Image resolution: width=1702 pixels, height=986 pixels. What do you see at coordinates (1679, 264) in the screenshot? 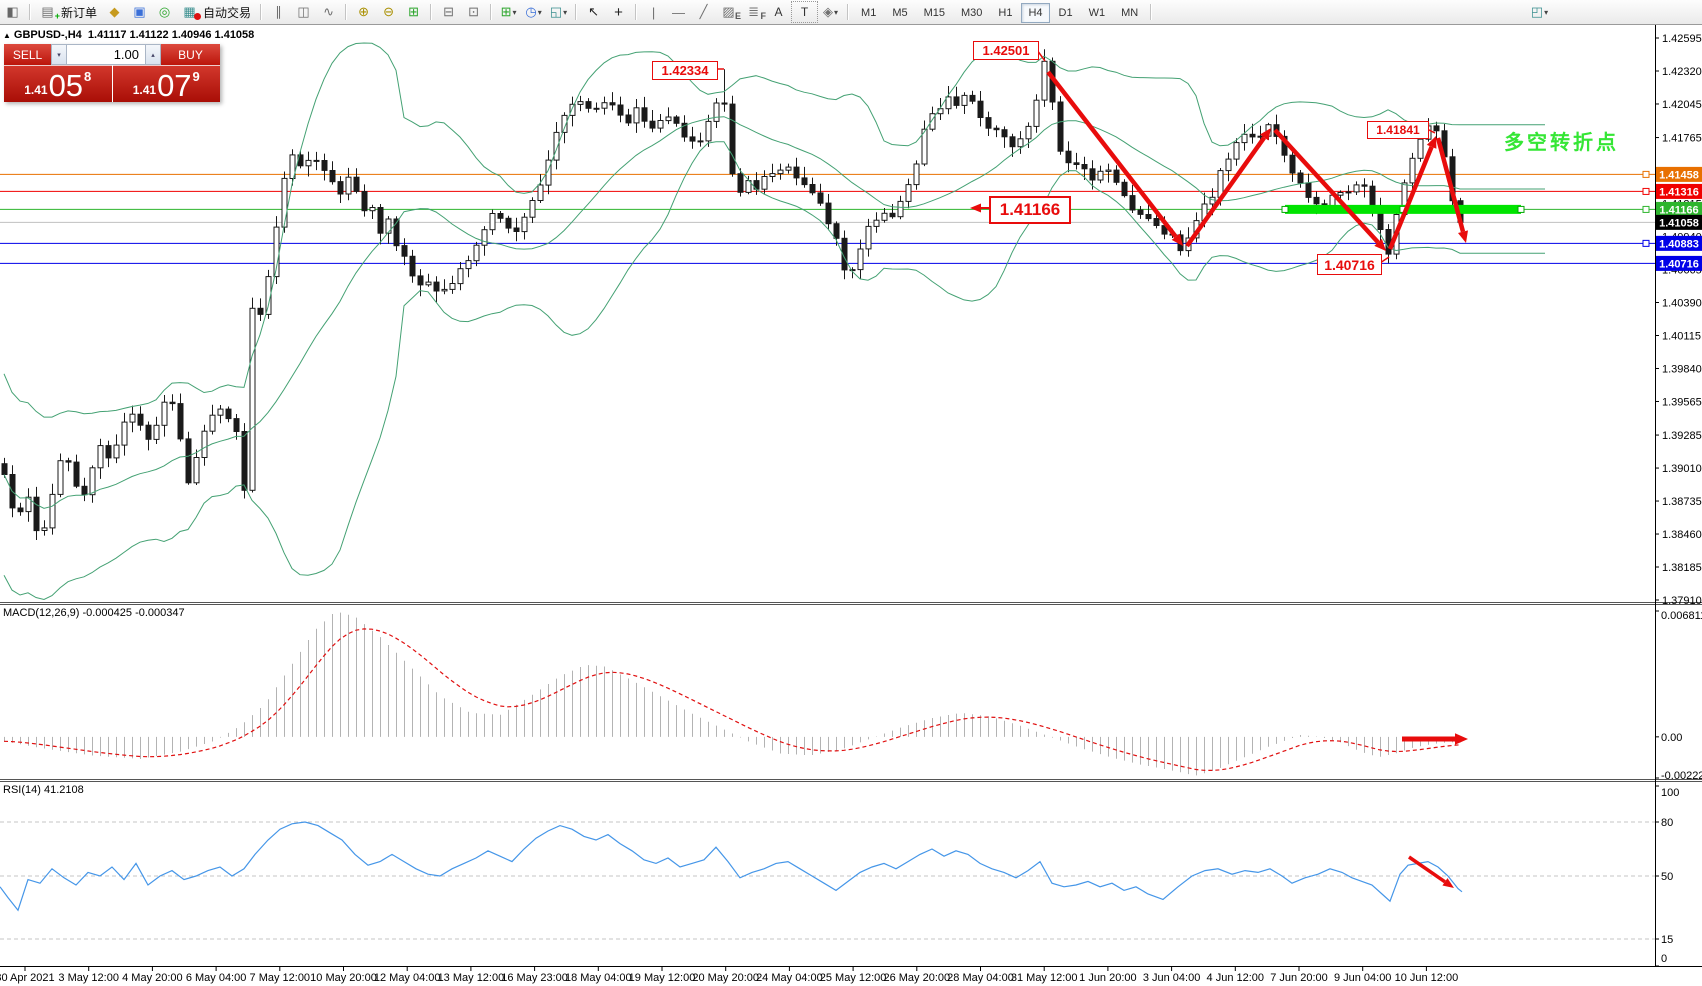
I see `price-badge-text: 1.40716` at bounding box center [1679, 264].